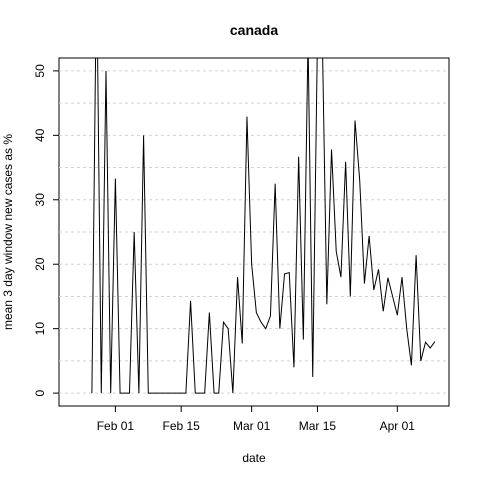 This screenshot has height=480, width=480. I want to click on y-tick-label: 40, so click(40, 135).